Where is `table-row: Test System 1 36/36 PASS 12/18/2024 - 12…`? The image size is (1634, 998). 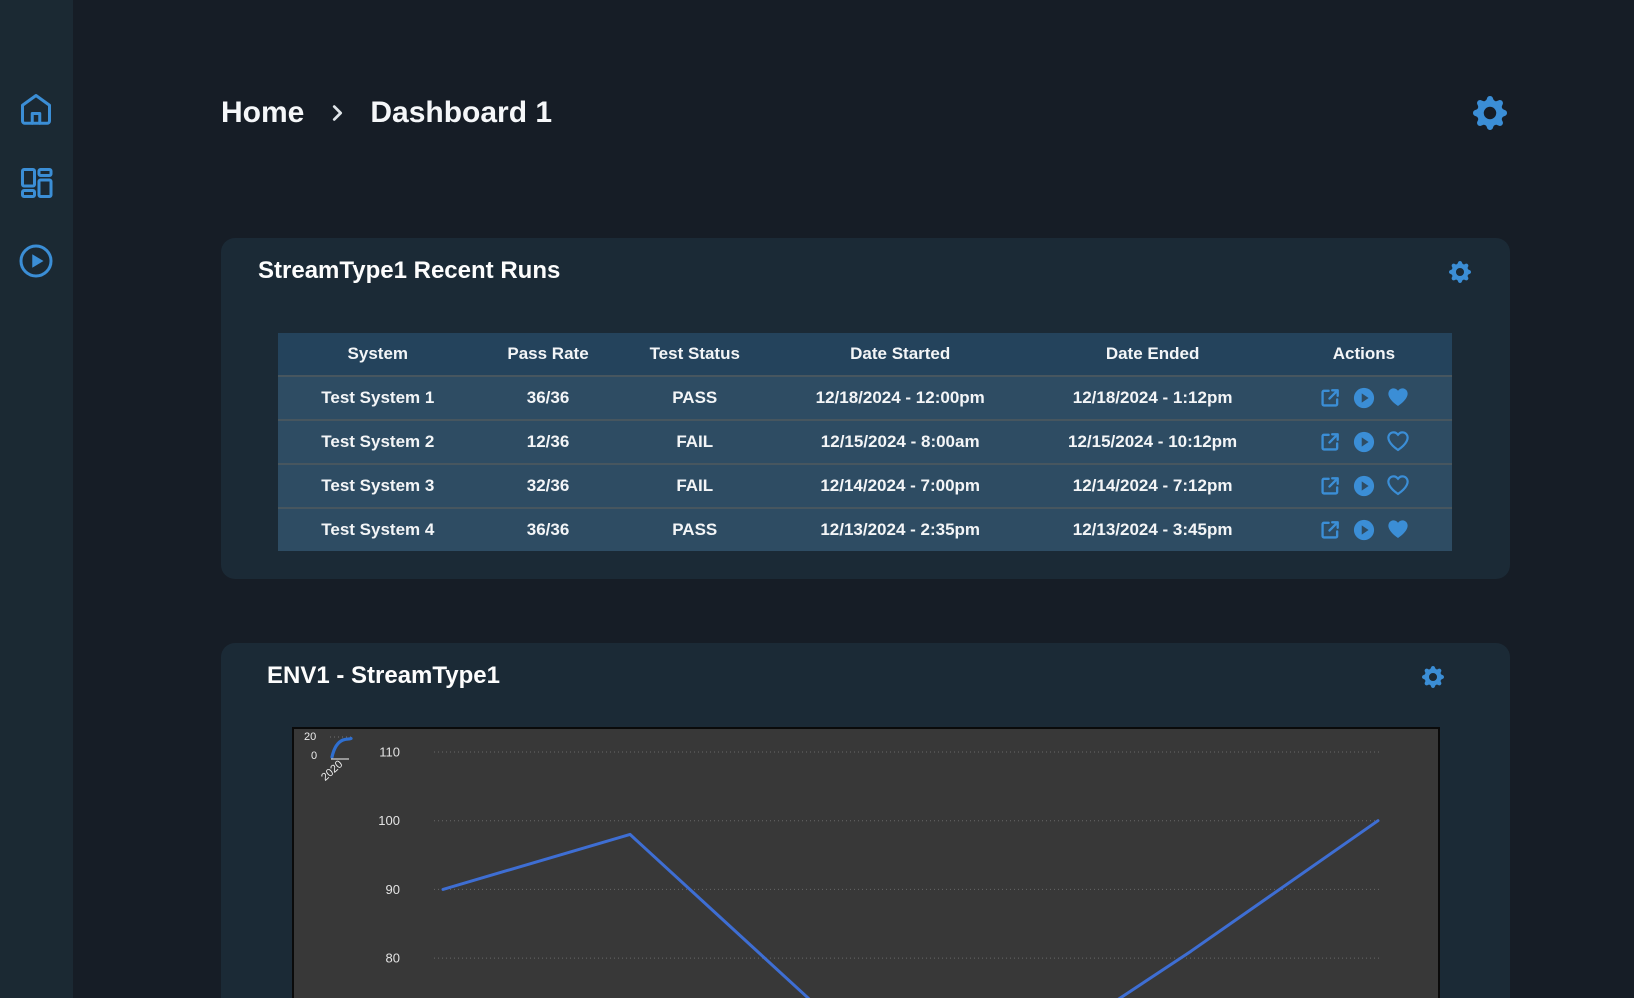
table-row: Test System 1 36/36 PASS 12/18/2024 - 12… is located at coordinates (865, 397).